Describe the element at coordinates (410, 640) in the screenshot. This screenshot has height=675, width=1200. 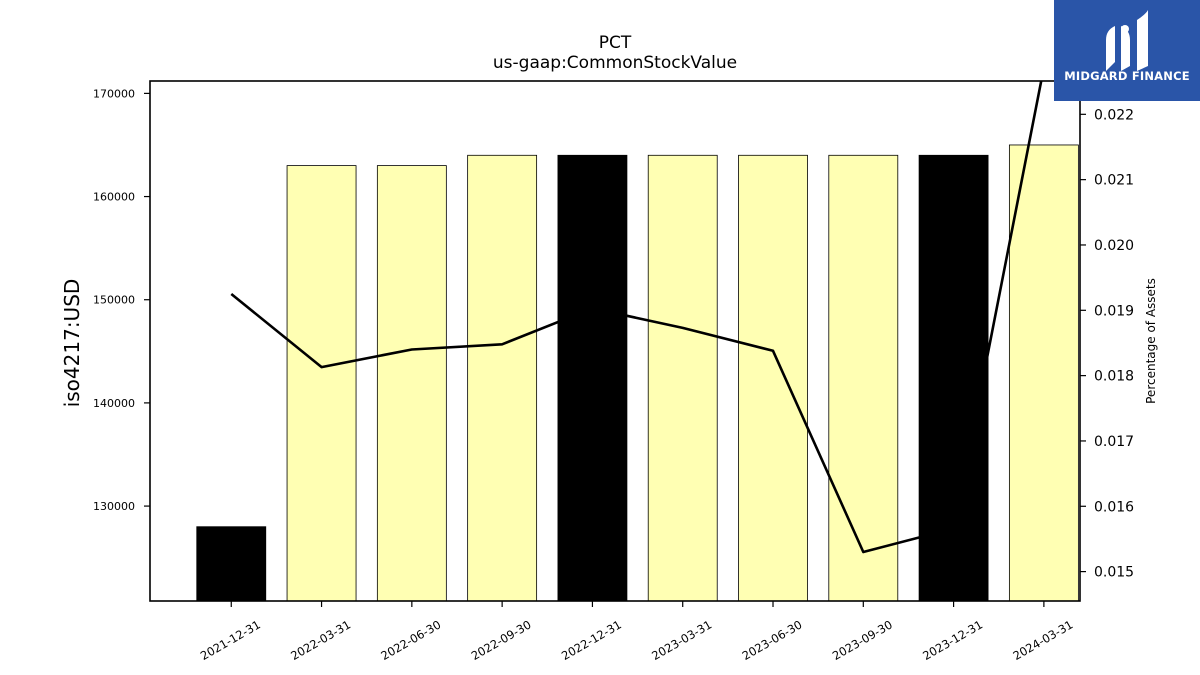
I see `x-tick-label: 2022-06-30` at that location.